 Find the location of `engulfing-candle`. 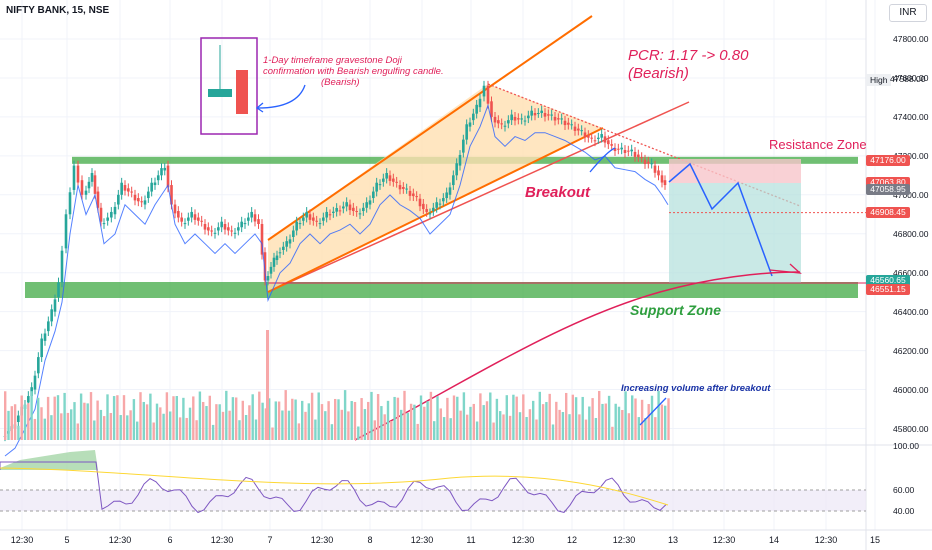

engulfing-candle is located at coordinates (242, 92).